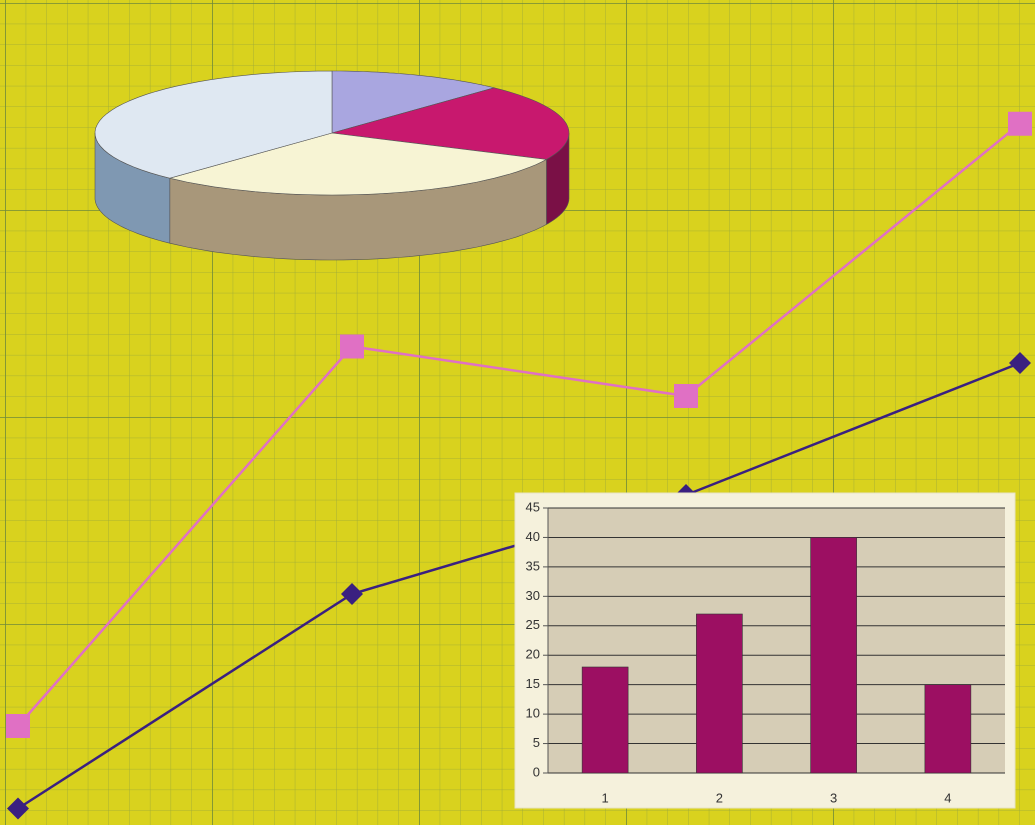 This screenshot has width=1035, height=825. Describe the element at coordinates (536, 742) in the screenshot. I see `y-tick-label: 5` at that location.